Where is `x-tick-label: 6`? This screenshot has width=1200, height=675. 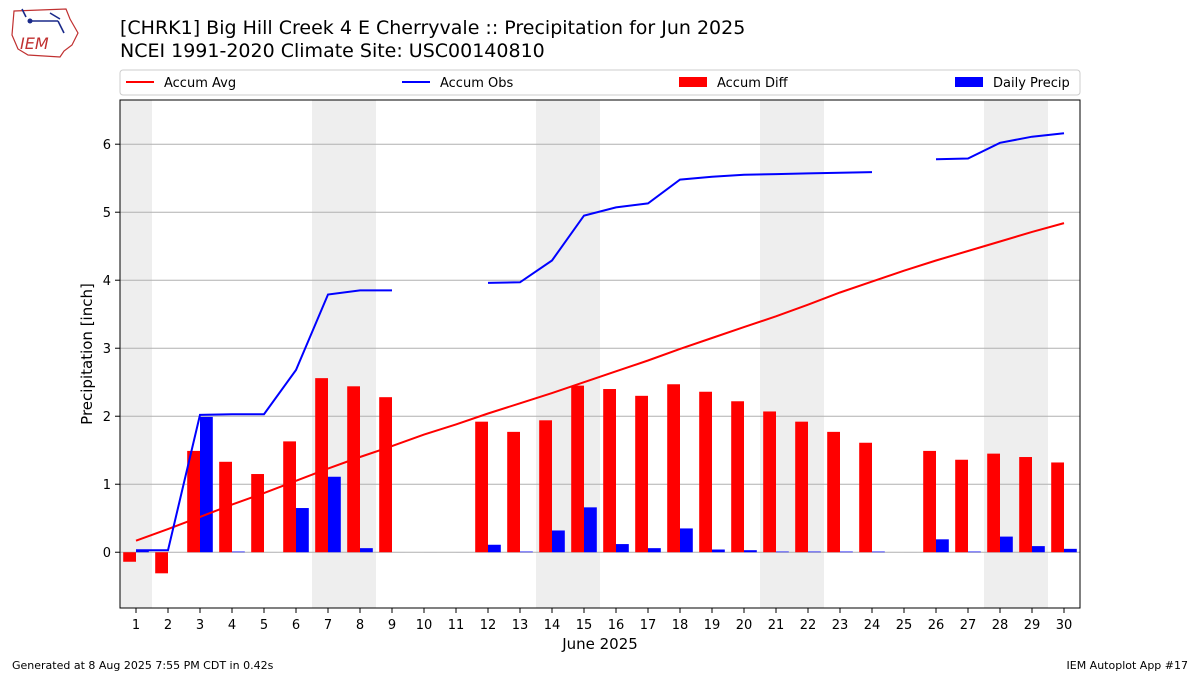
x-tick-label: 6 is located at coordinates (296, 625).